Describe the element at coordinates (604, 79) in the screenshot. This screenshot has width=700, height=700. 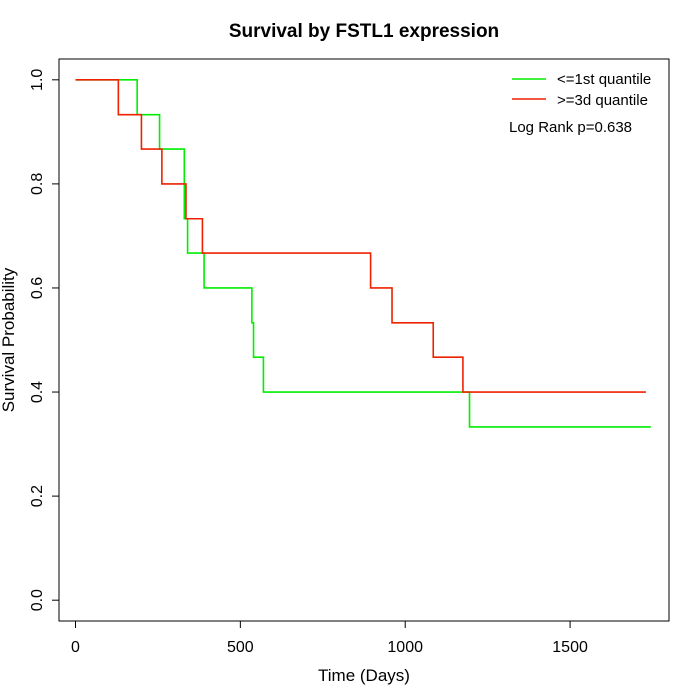
I see `legend-label-low: <=1st quantile` at that location.